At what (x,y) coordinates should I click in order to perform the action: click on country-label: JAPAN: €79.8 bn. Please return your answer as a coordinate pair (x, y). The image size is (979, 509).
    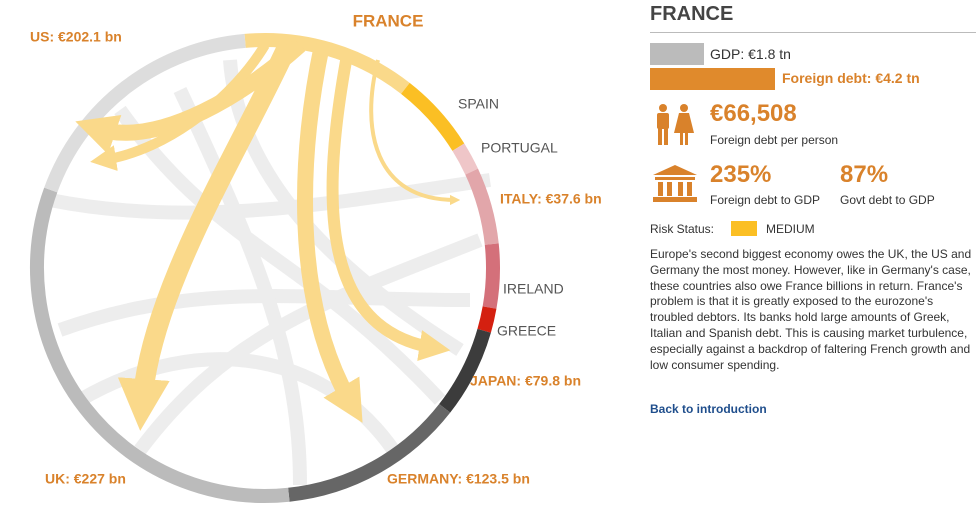
    Looking at the image, I should click on (525, 381).